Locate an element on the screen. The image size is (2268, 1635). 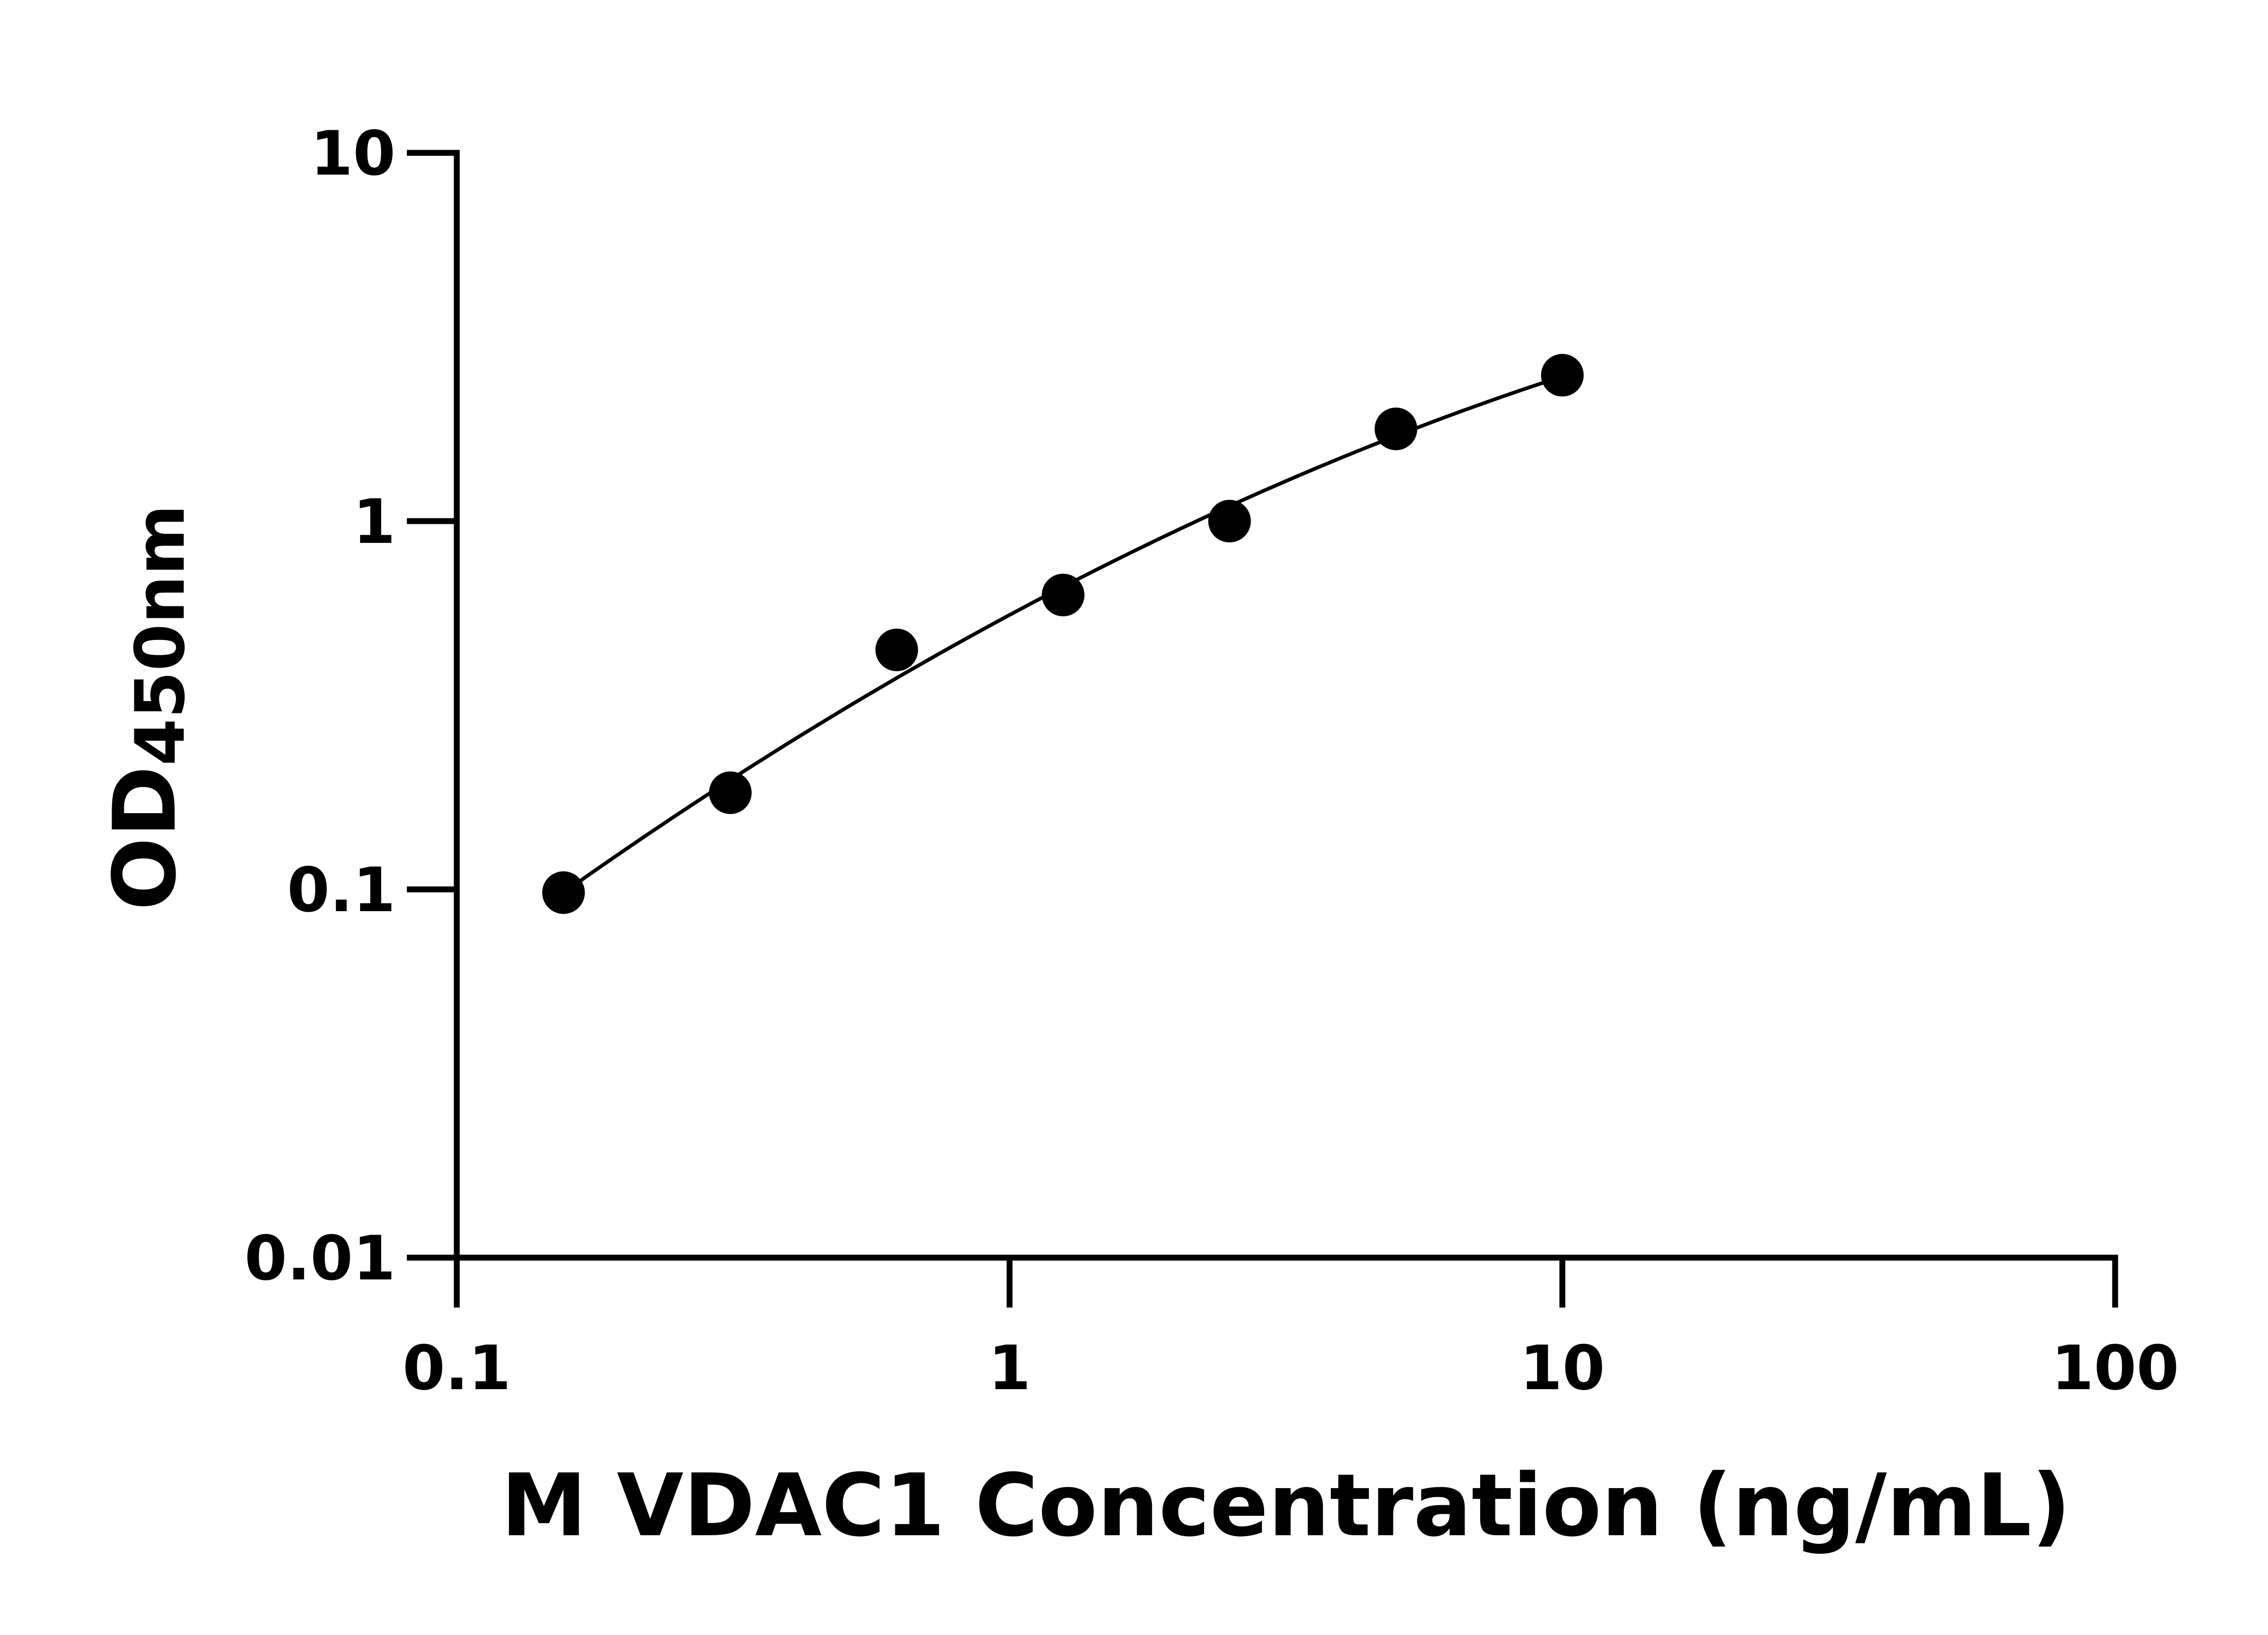
fit-curve-group is located at coordinates (1063, 634).